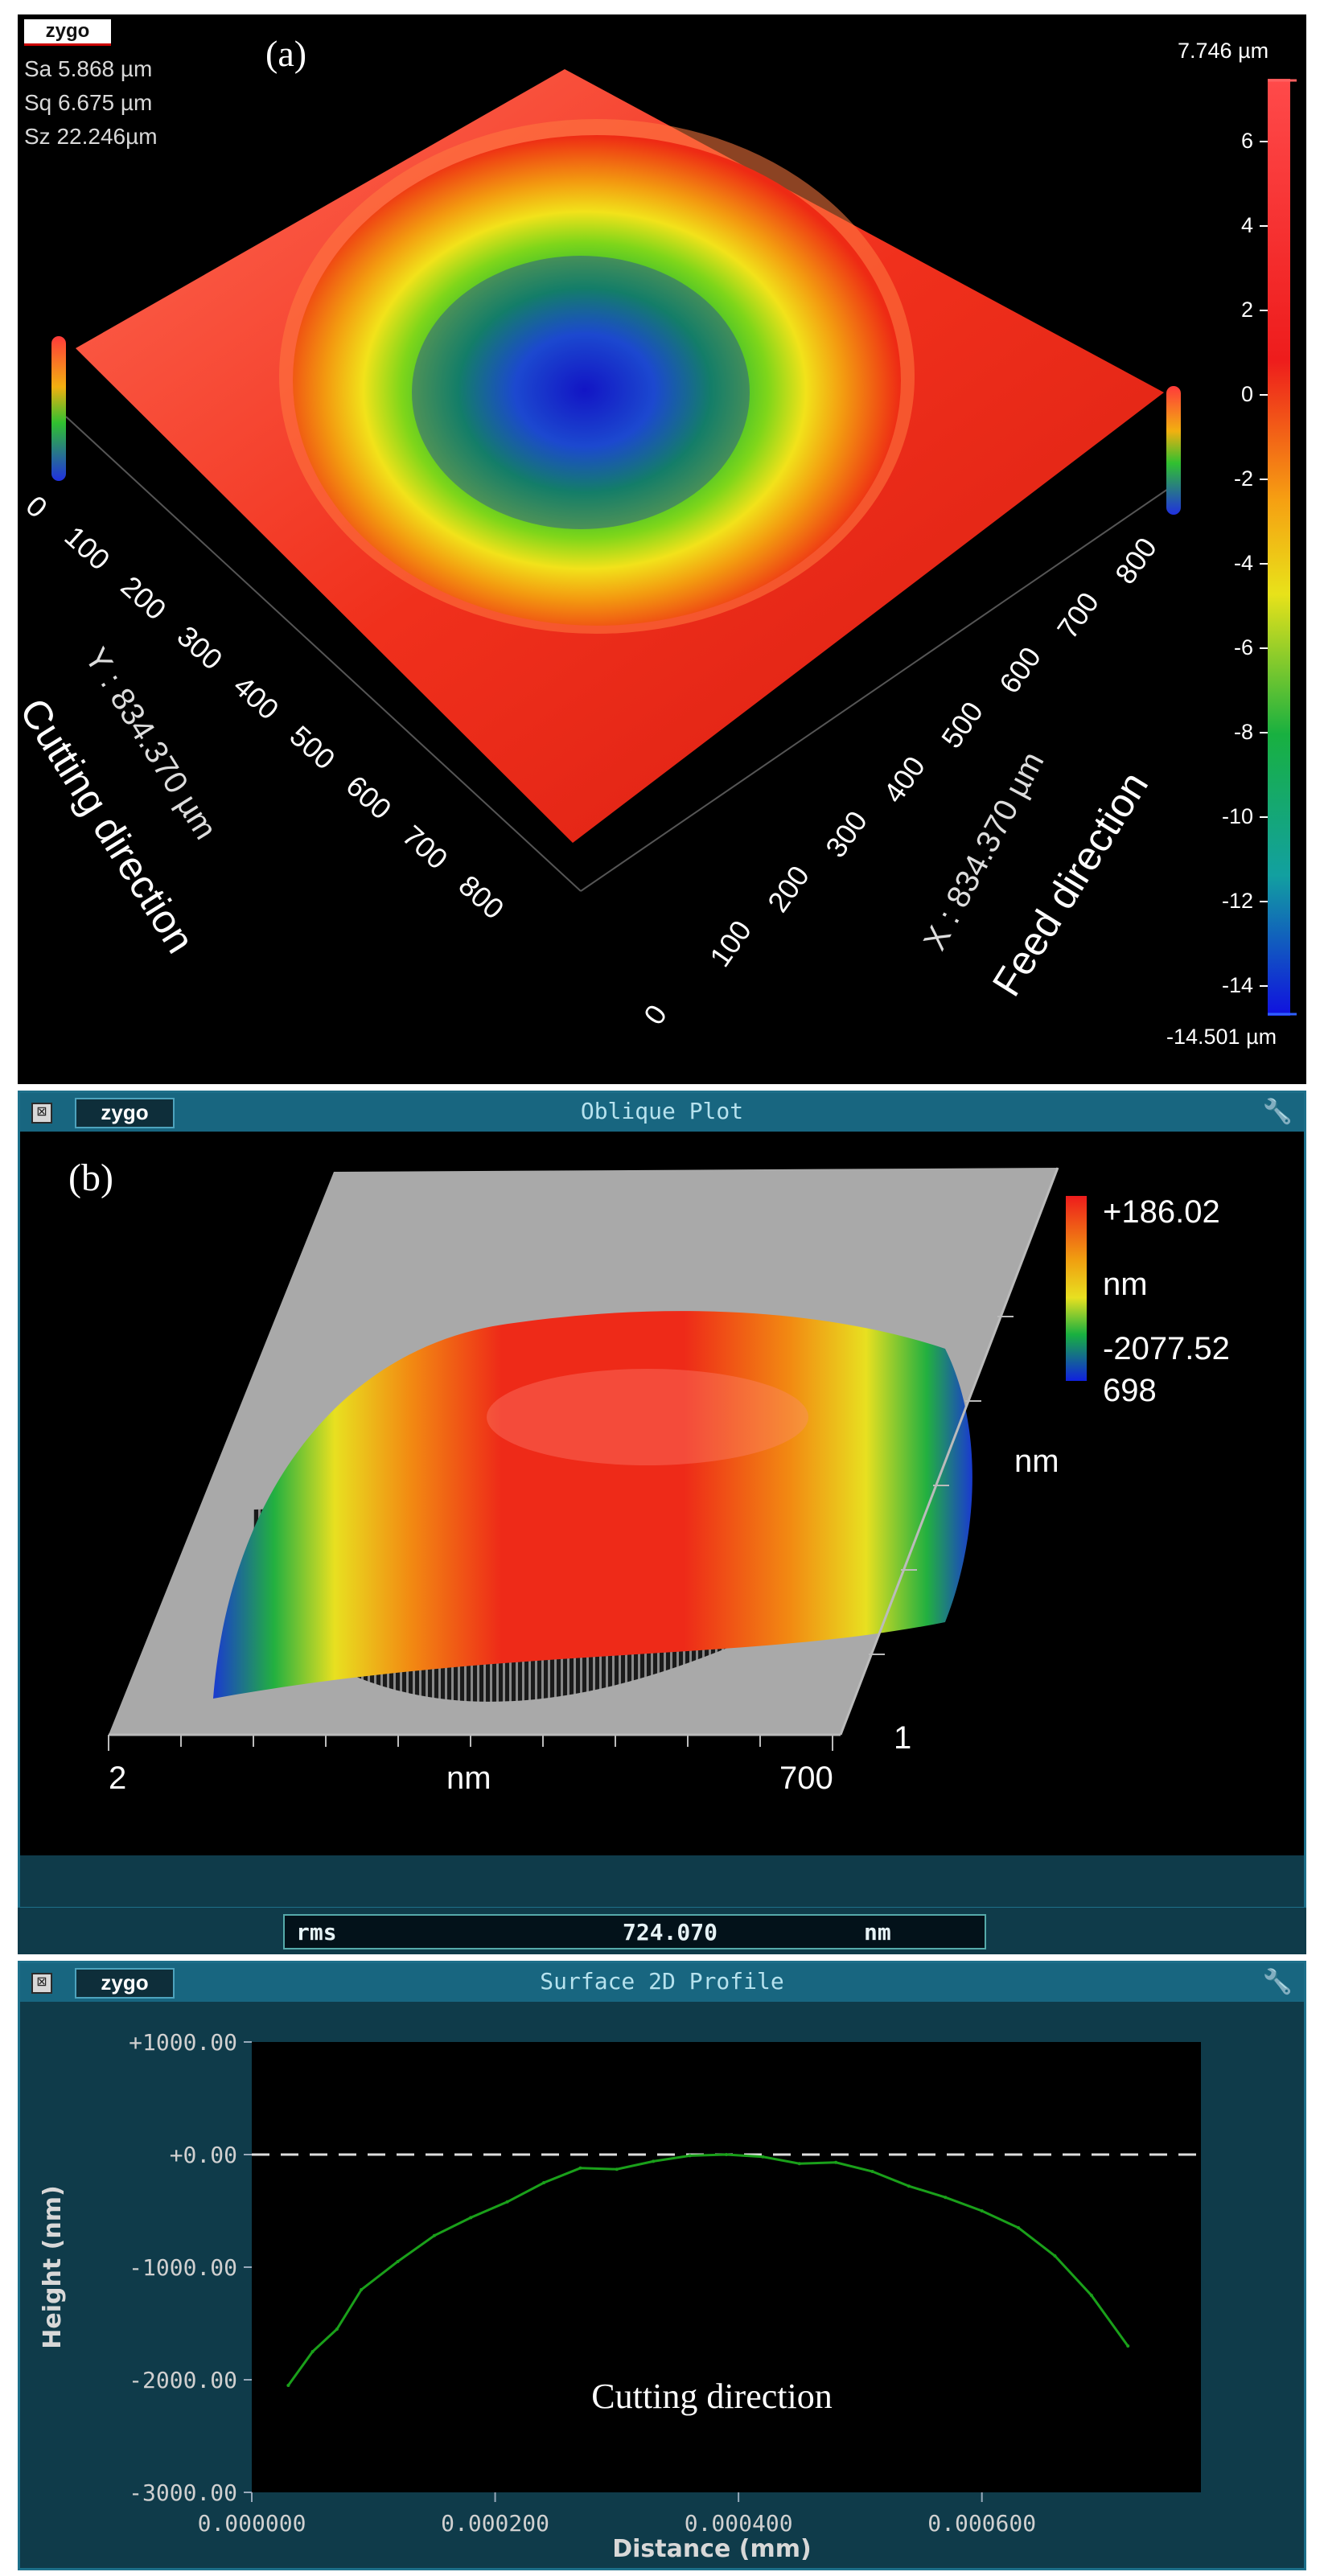 This screenshot has width=1324, height=2576. Describe the element at coordinates (91, 136) in the screenshot. I see `stat-sz: Sz 22.246µm` at that location.